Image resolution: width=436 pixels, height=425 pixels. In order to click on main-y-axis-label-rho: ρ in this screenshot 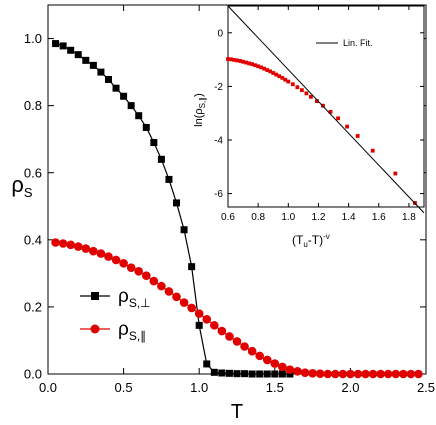, I will do `click(17, 184)`.